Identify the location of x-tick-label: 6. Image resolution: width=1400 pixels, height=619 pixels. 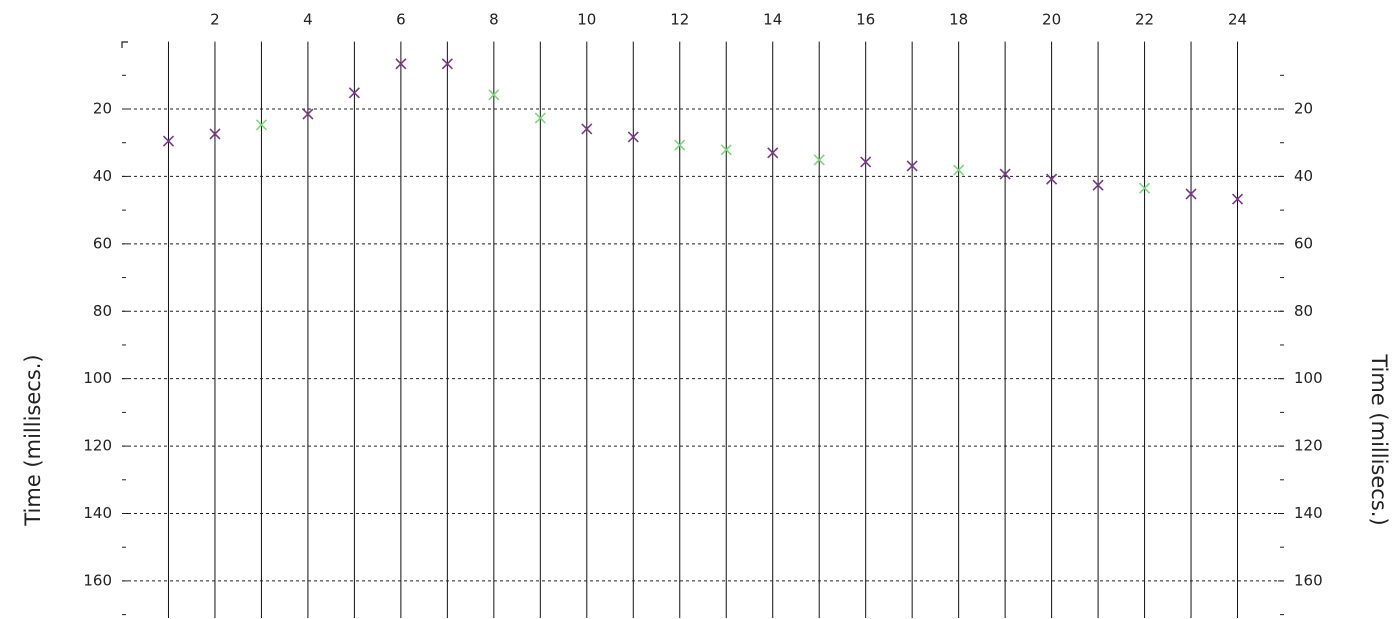
(401, 20).